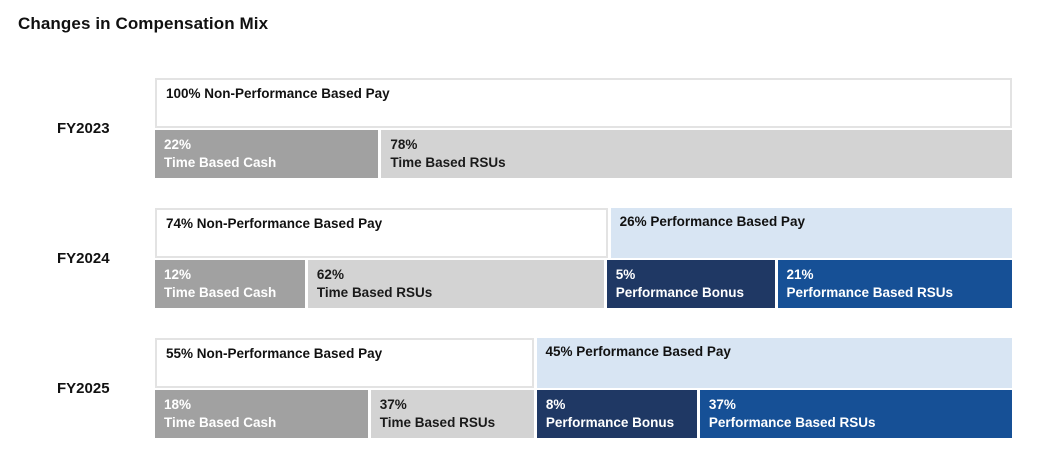  Describe the element at coordinates (83, 388) in the screenshot. I see `year-label-fy2025: FY2025` at that location.